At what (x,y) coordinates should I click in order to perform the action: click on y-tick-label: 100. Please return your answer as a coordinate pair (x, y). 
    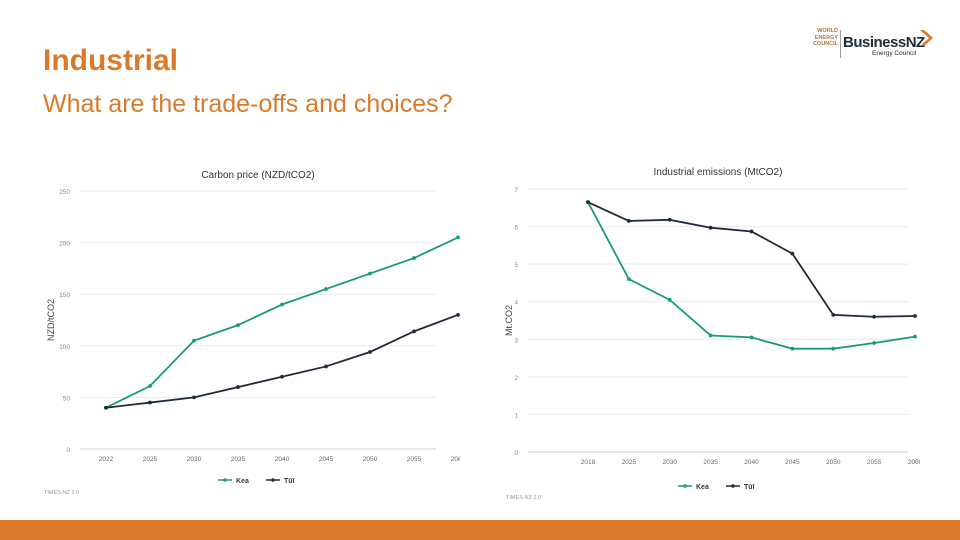
    Looking at the image, I should click on (64, 347).